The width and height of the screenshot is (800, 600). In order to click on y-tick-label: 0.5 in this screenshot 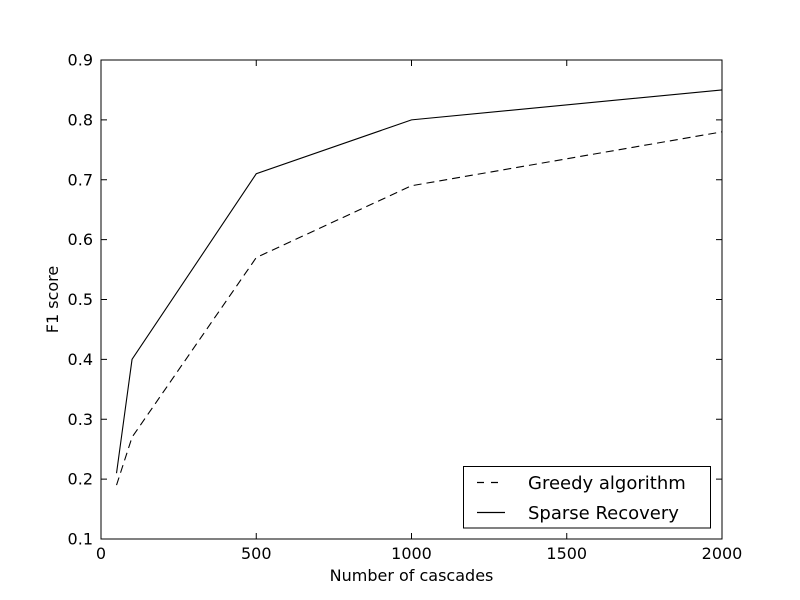, I will do `click(80, 299)`.